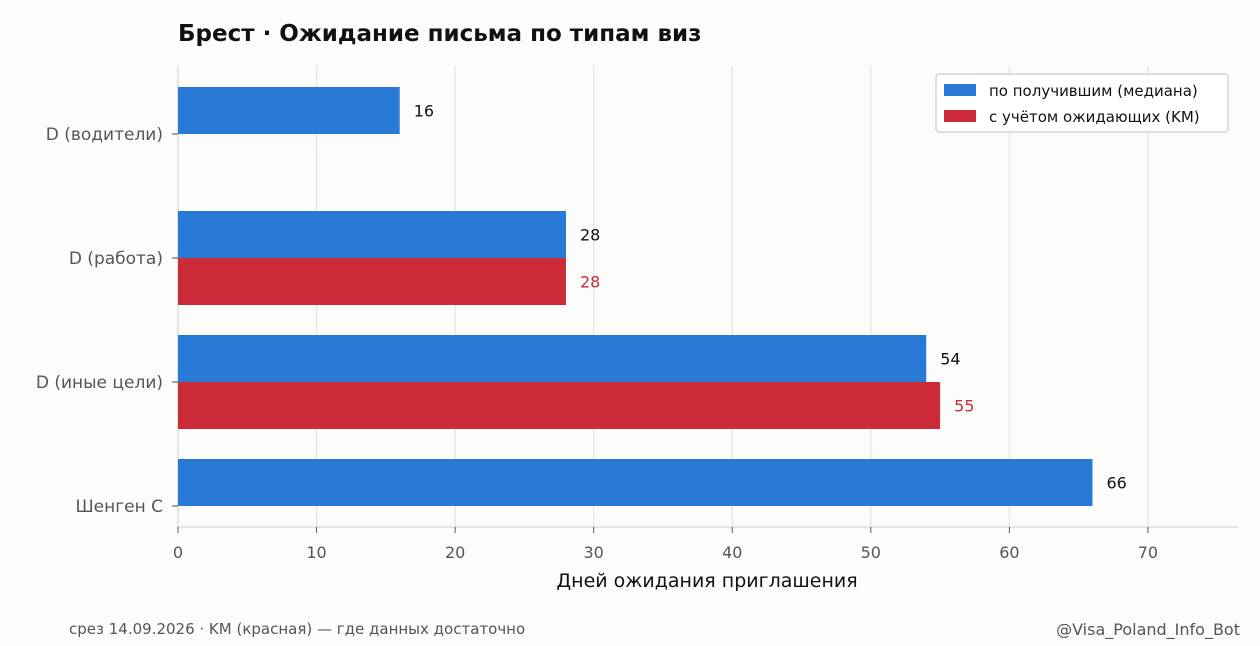  I want to click on x-tick-label: 30, so click(594, 552).